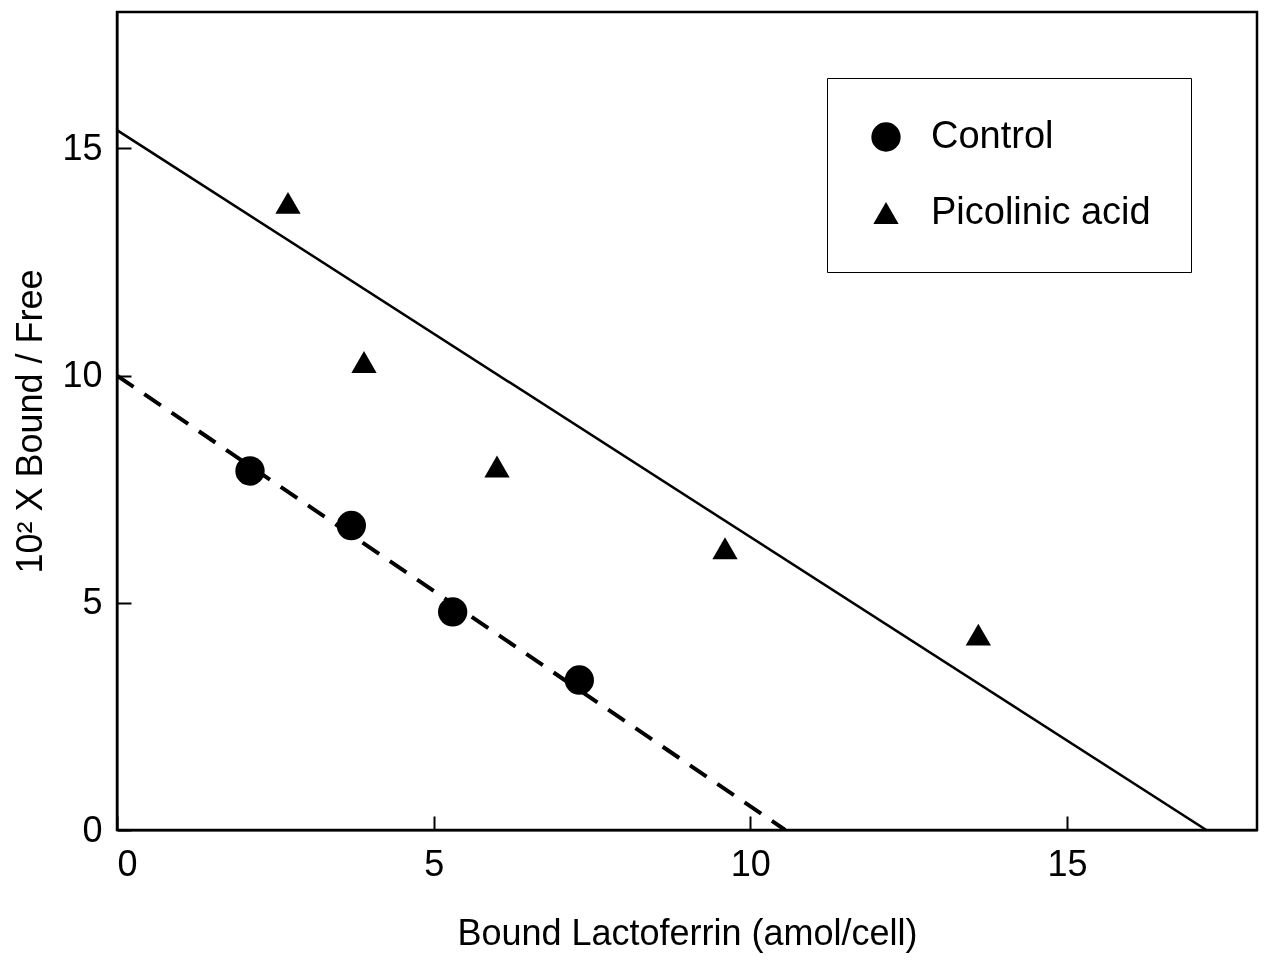  Describe the element at coordinates (1041, 211) in the screenshot. I see `legend-label: Picolinic acid` at that location.